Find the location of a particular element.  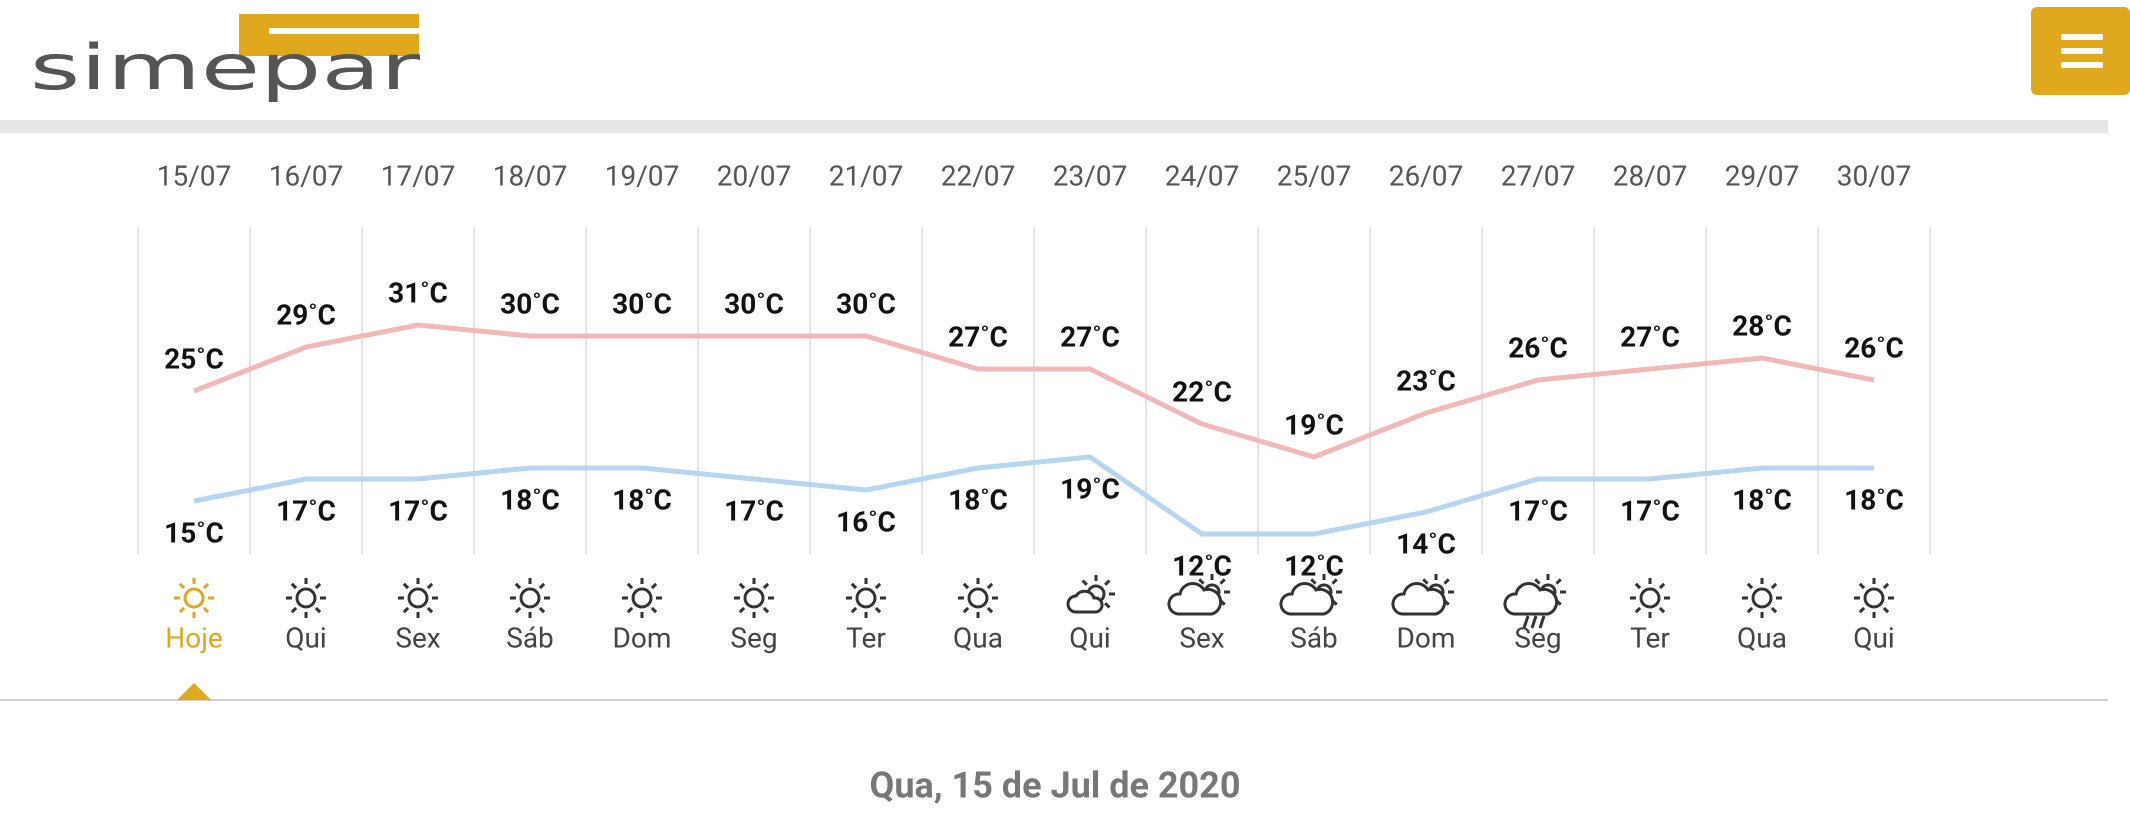

temperature-label: 31˚C is located at coordinates (418, 292).